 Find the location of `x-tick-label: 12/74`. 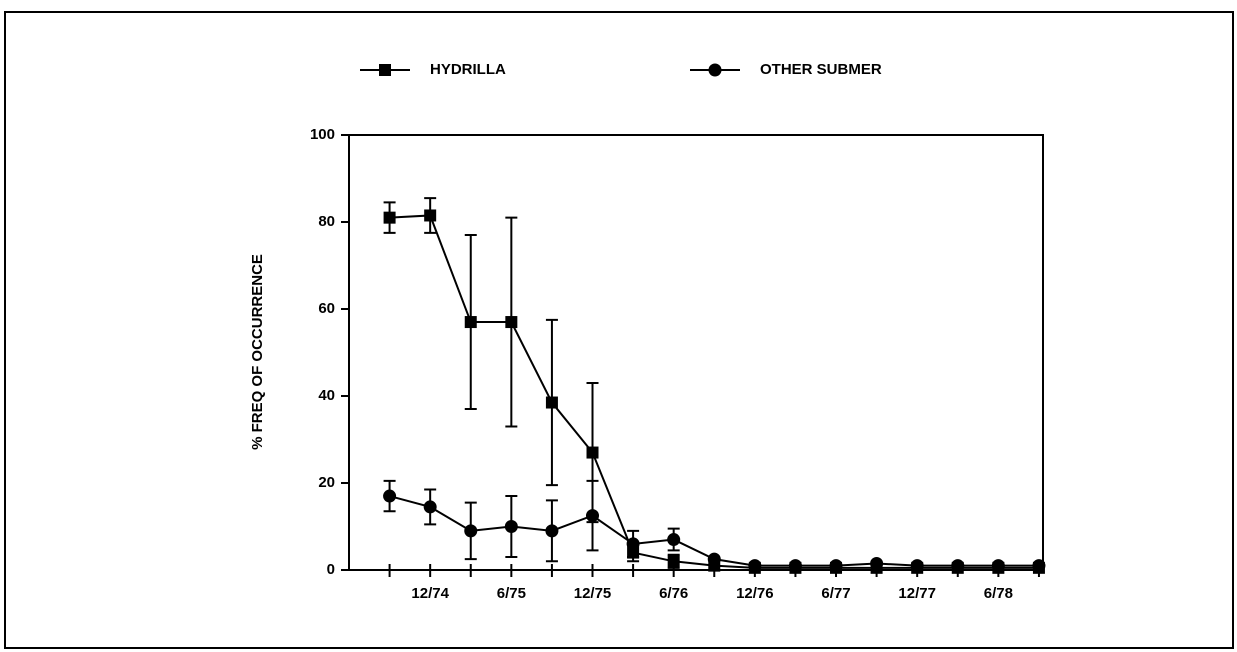

x-tick-label: 12/74 is located at coordinates (430, 593).